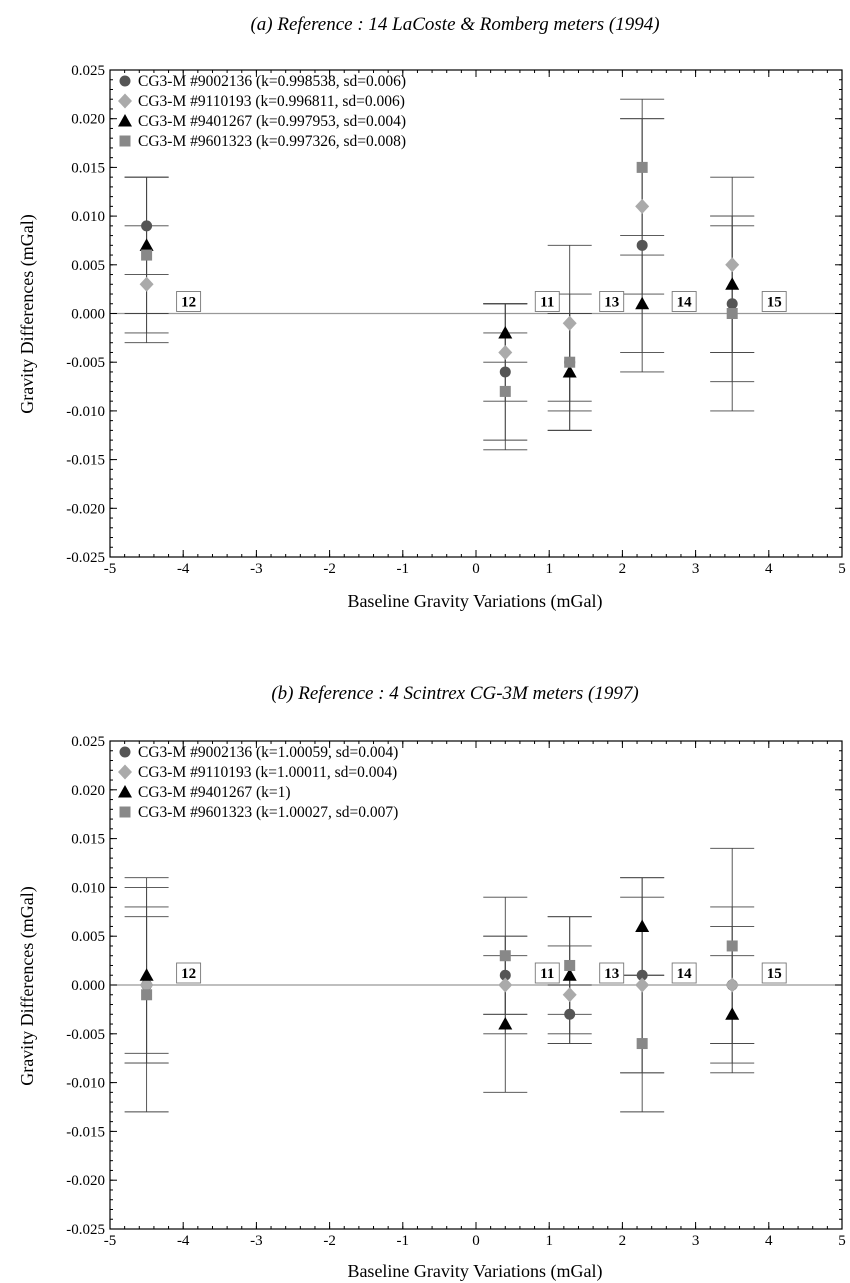 This screenshot has width=850, height=1283. Describe the element at coordinates (85, 1230) in the screenshot. I see `y-tick-label: -0.025` at that location.